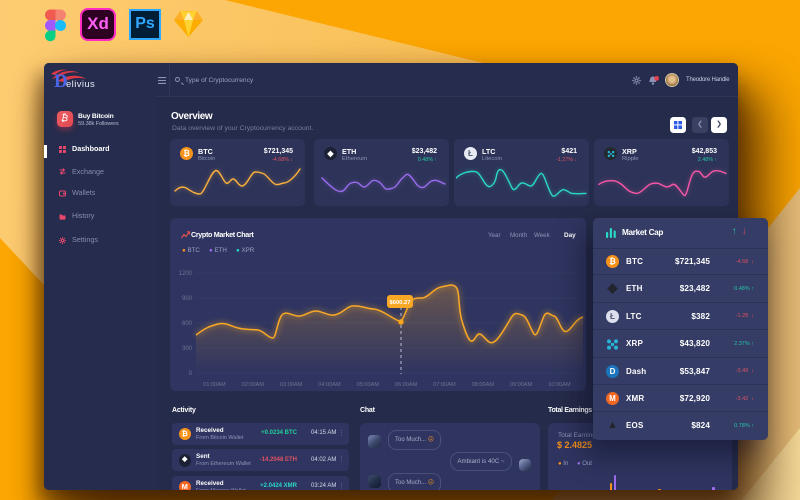 The image size is (800, 500). I want to click on svg-text: 1200, so click(186, 274).